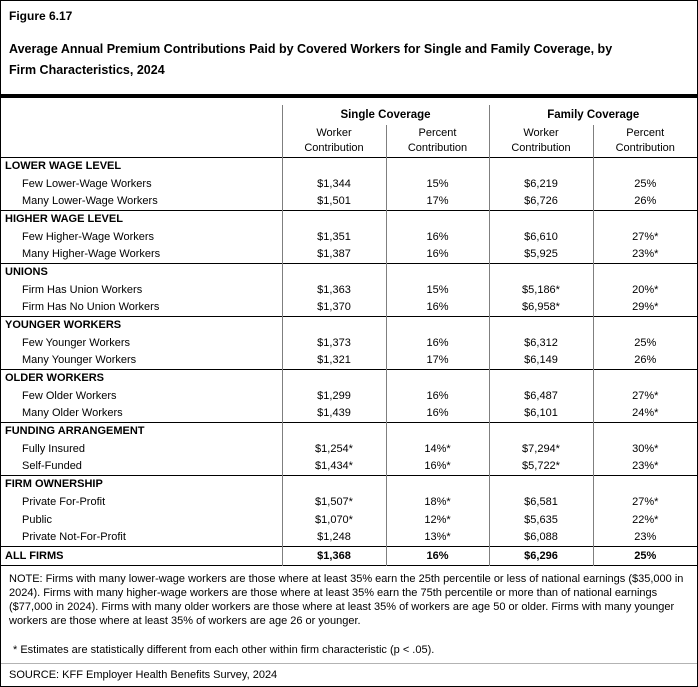  What do you see at coordinates (540, 537) in the screenshot?
I see `value-cell: $6,088` at bounding box center [540, 537].